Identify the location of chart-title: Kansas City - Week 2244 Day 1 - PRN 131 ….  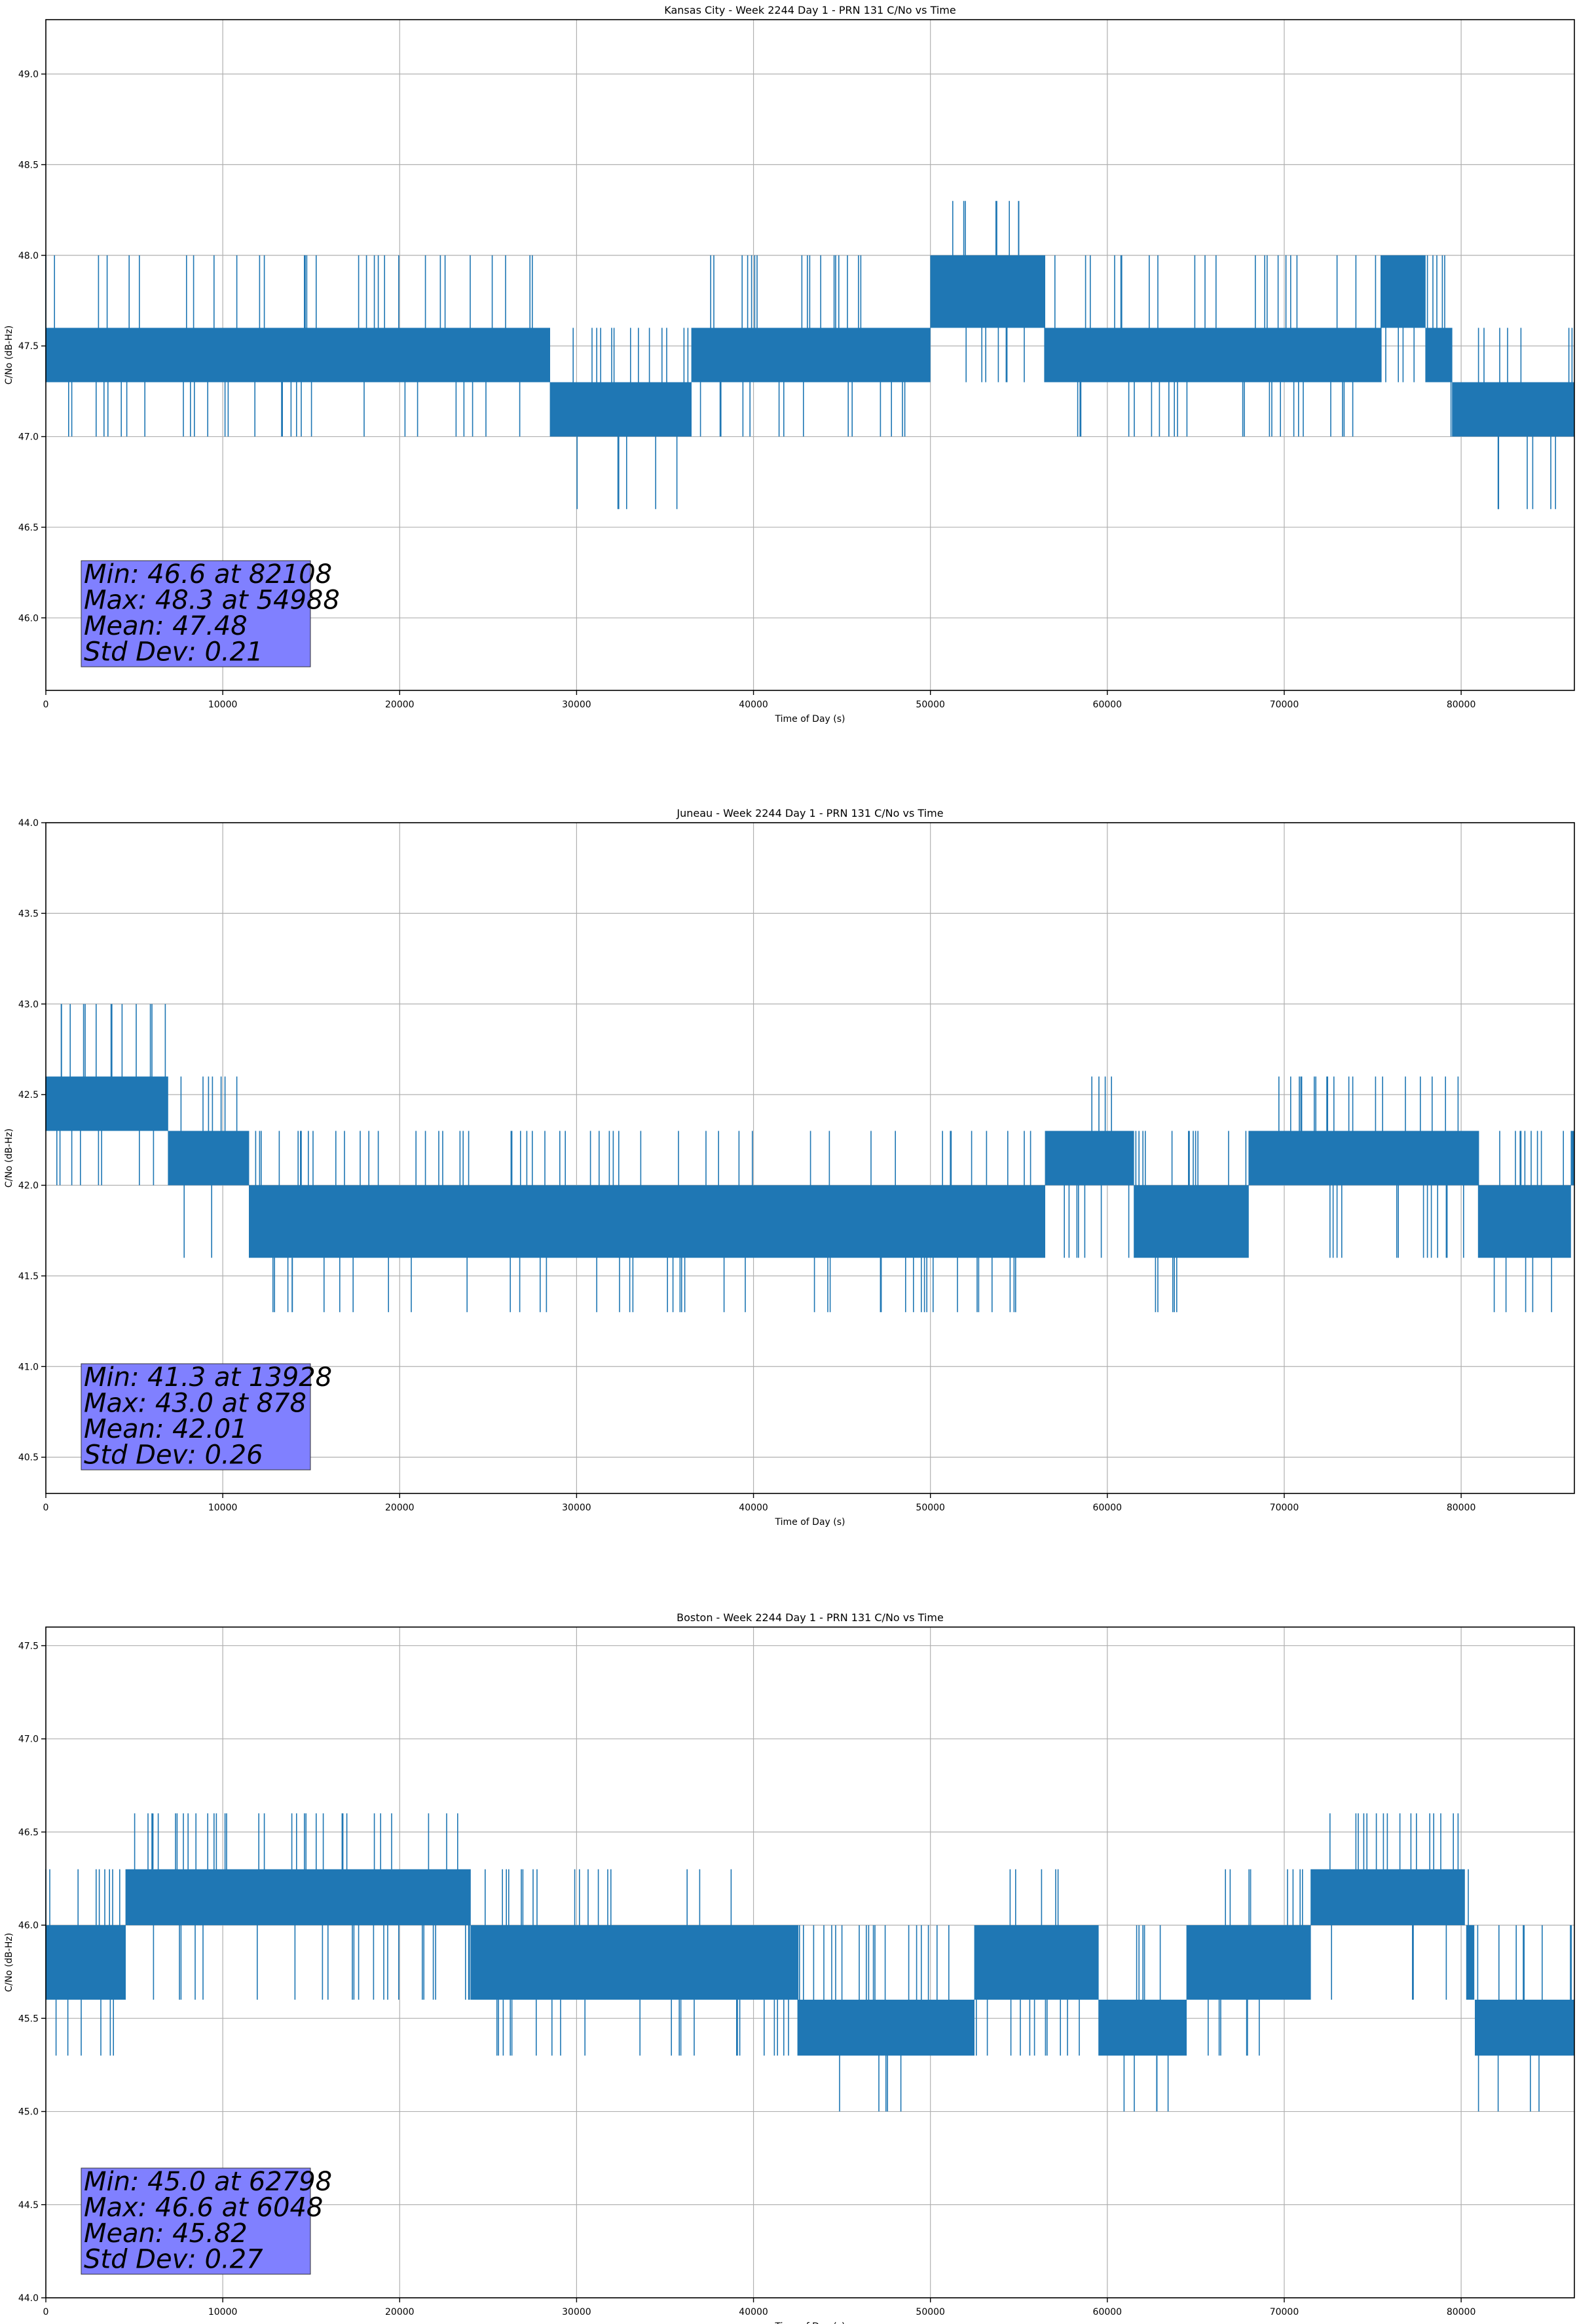
(809, 10).